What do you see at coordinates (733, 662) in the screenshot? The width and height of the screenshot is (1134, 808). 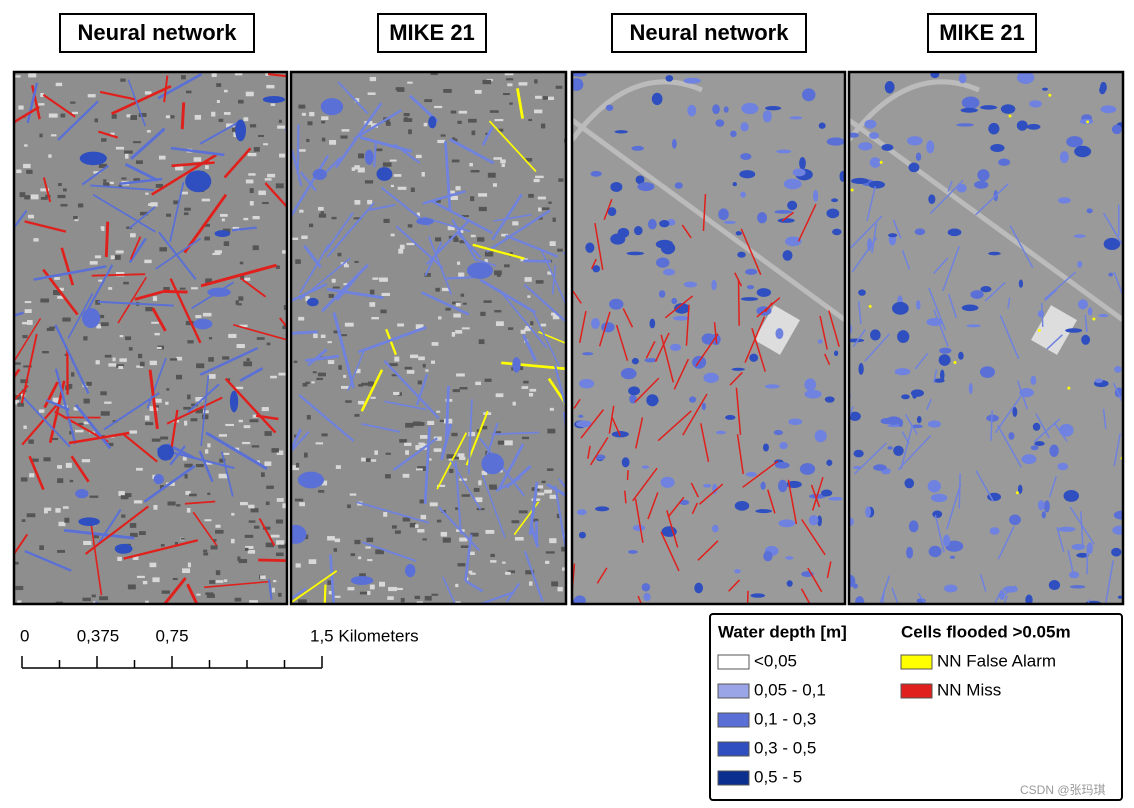 I see `legend-swatch` at bounding box center [733, 662].